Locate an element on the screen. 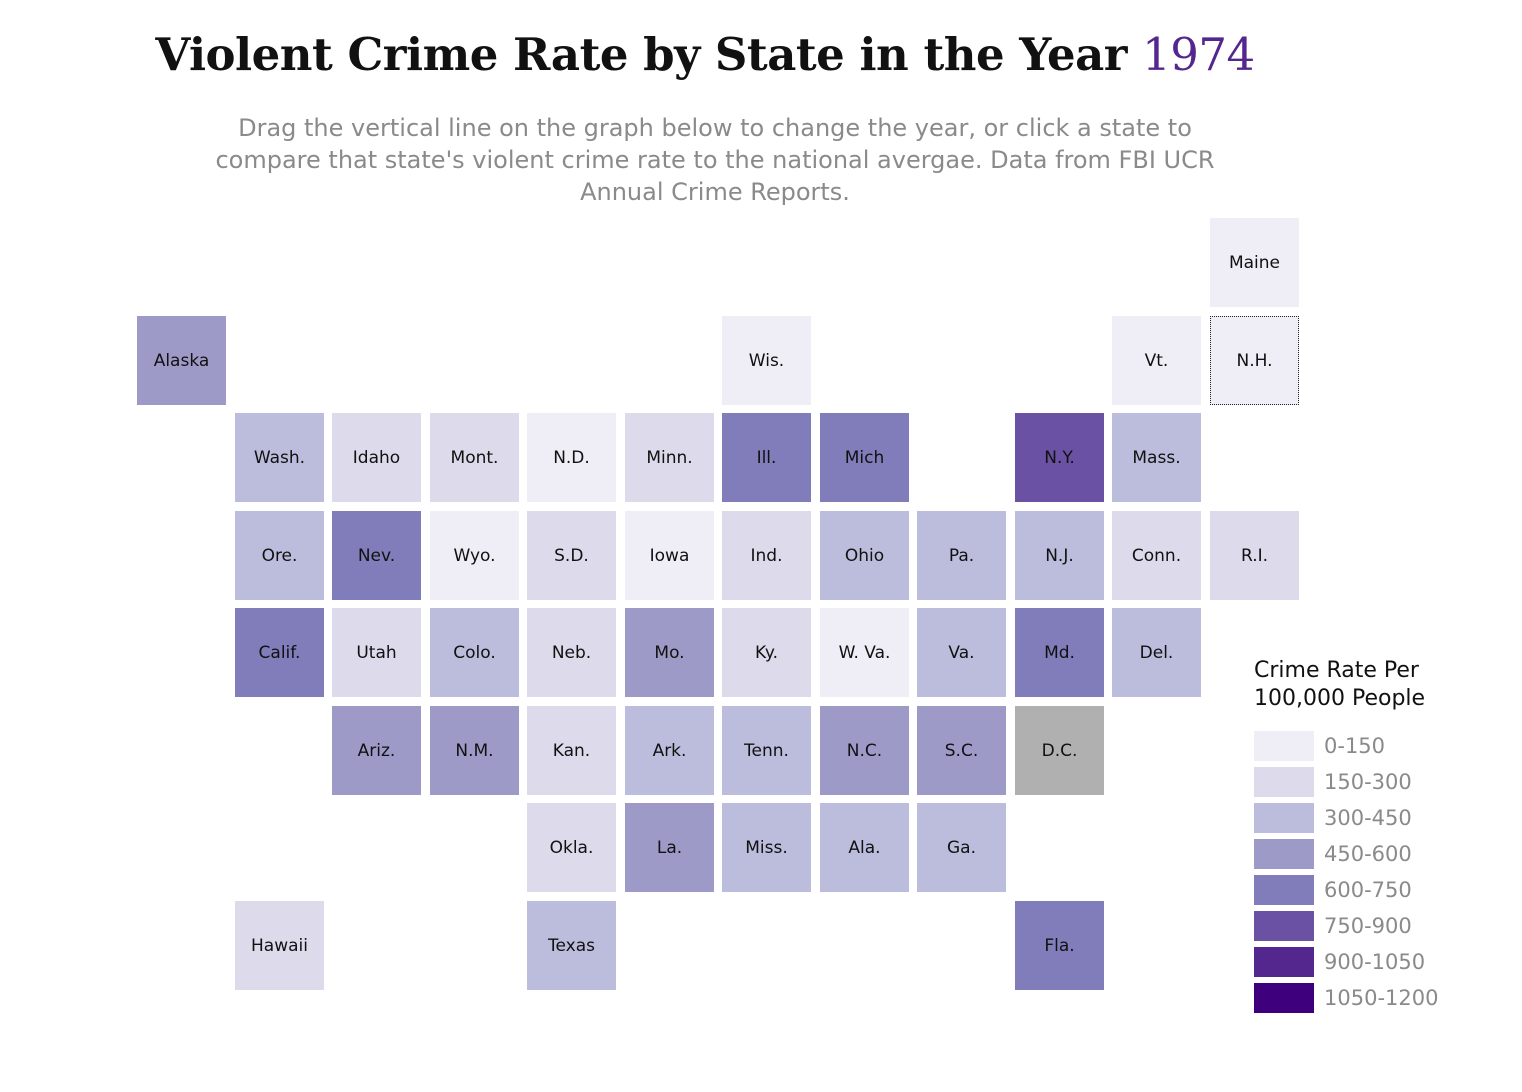 The width and height of the screenshot is (1522, 1092). state-tile: N.J. is located at coordinates (1059, 555).